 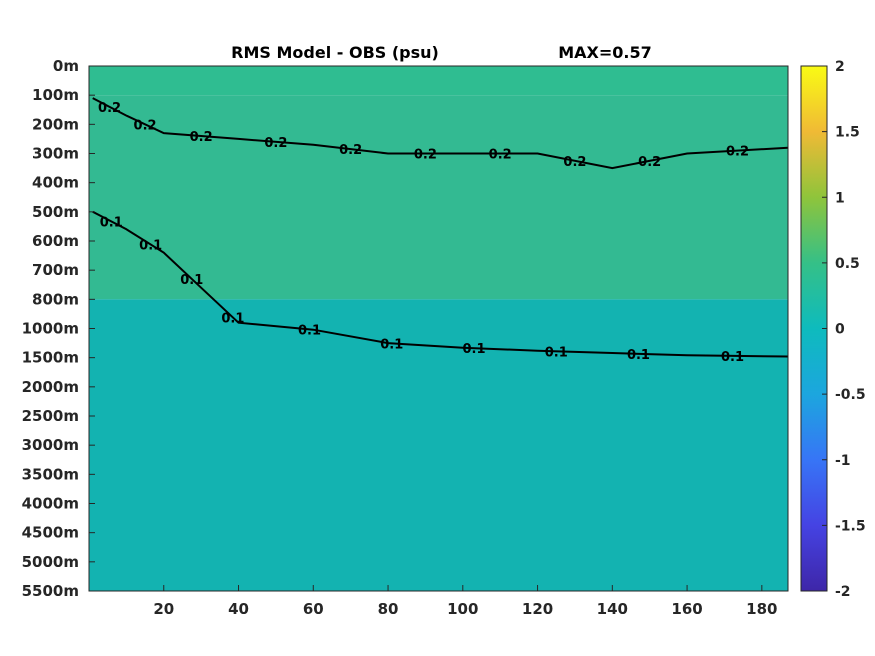 I want to click on field-band, so click(x=438, y=81).